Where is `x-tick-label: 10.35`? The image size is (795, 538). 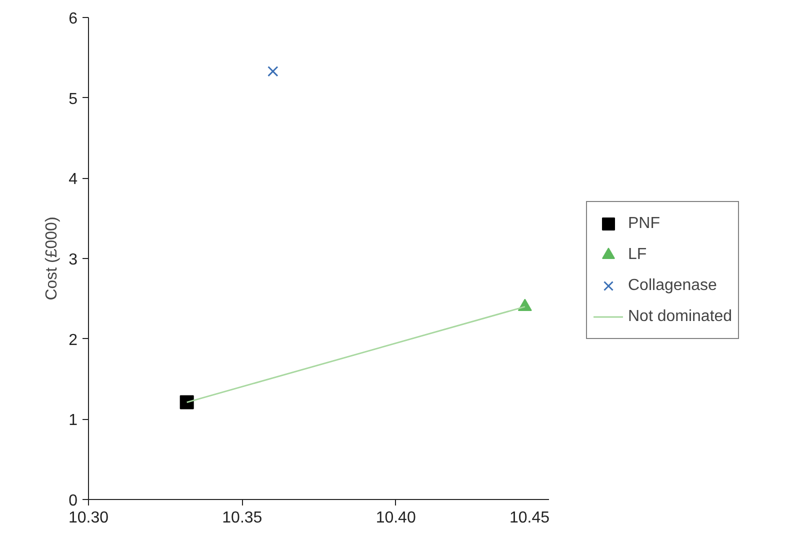
x-tick-label: 10.35 is located at coordinates (242, 518).